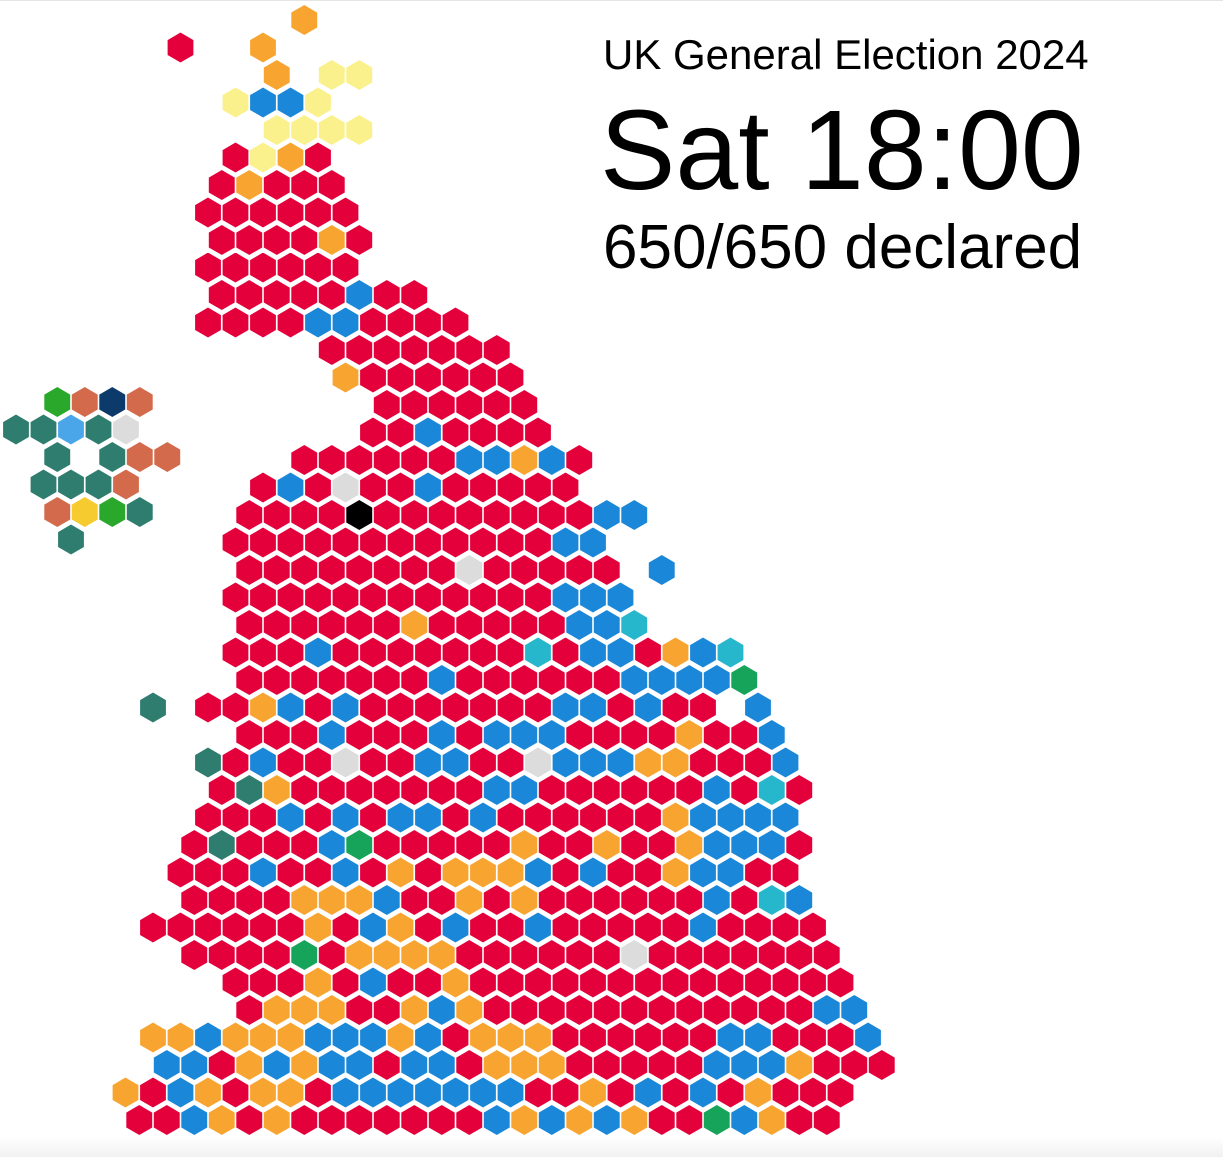 Image resolution: width=1223 pixels, height=1157 pixels. Describe the element at coordinates (345, 487) in the screenshot. I see `constituency-independent` at that location.